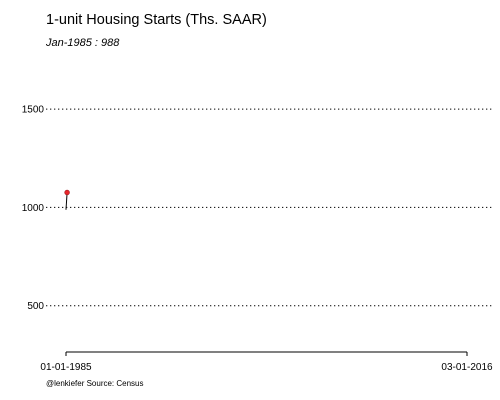 The image size is (500, 400). What do you see at coordinates (66, 367) in the screenshot?
I see `x-tick-label-0: 01-01-1985` at bounding box center [66, 367].